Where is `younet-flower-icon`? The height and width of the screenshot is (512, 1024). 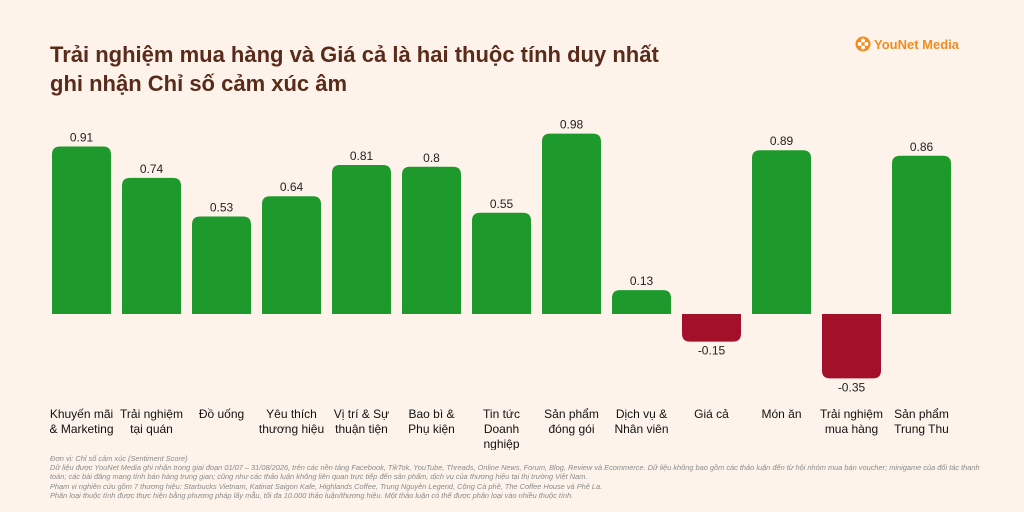 younet-flower-icon is located at coordinates (863, 44).